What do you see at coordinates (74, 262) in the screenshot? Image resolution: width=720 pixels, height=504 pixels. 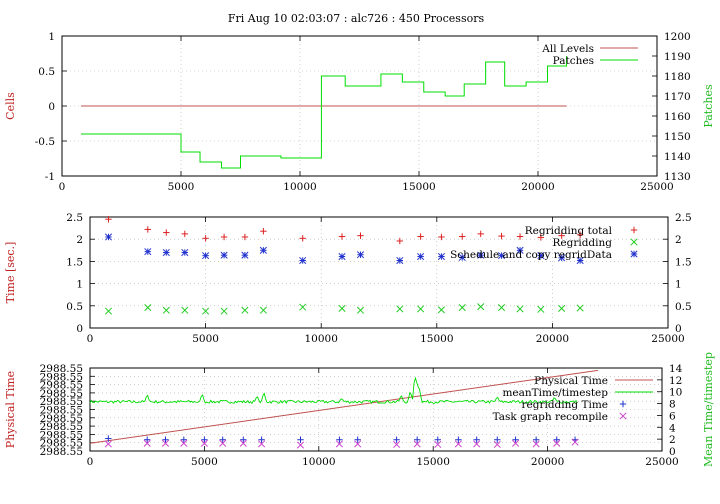 I see `y-tick-label: 1.5` at bounding box center [74, 262].